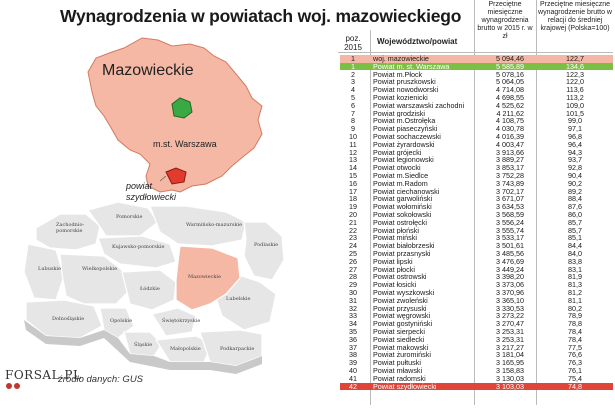 The image size is (615, 409). Describe the element at coordinates (476, 129) in the screenshot. I see `table-row: 9 Powiat piaseczyński 4 030,78 97,1` at that location.